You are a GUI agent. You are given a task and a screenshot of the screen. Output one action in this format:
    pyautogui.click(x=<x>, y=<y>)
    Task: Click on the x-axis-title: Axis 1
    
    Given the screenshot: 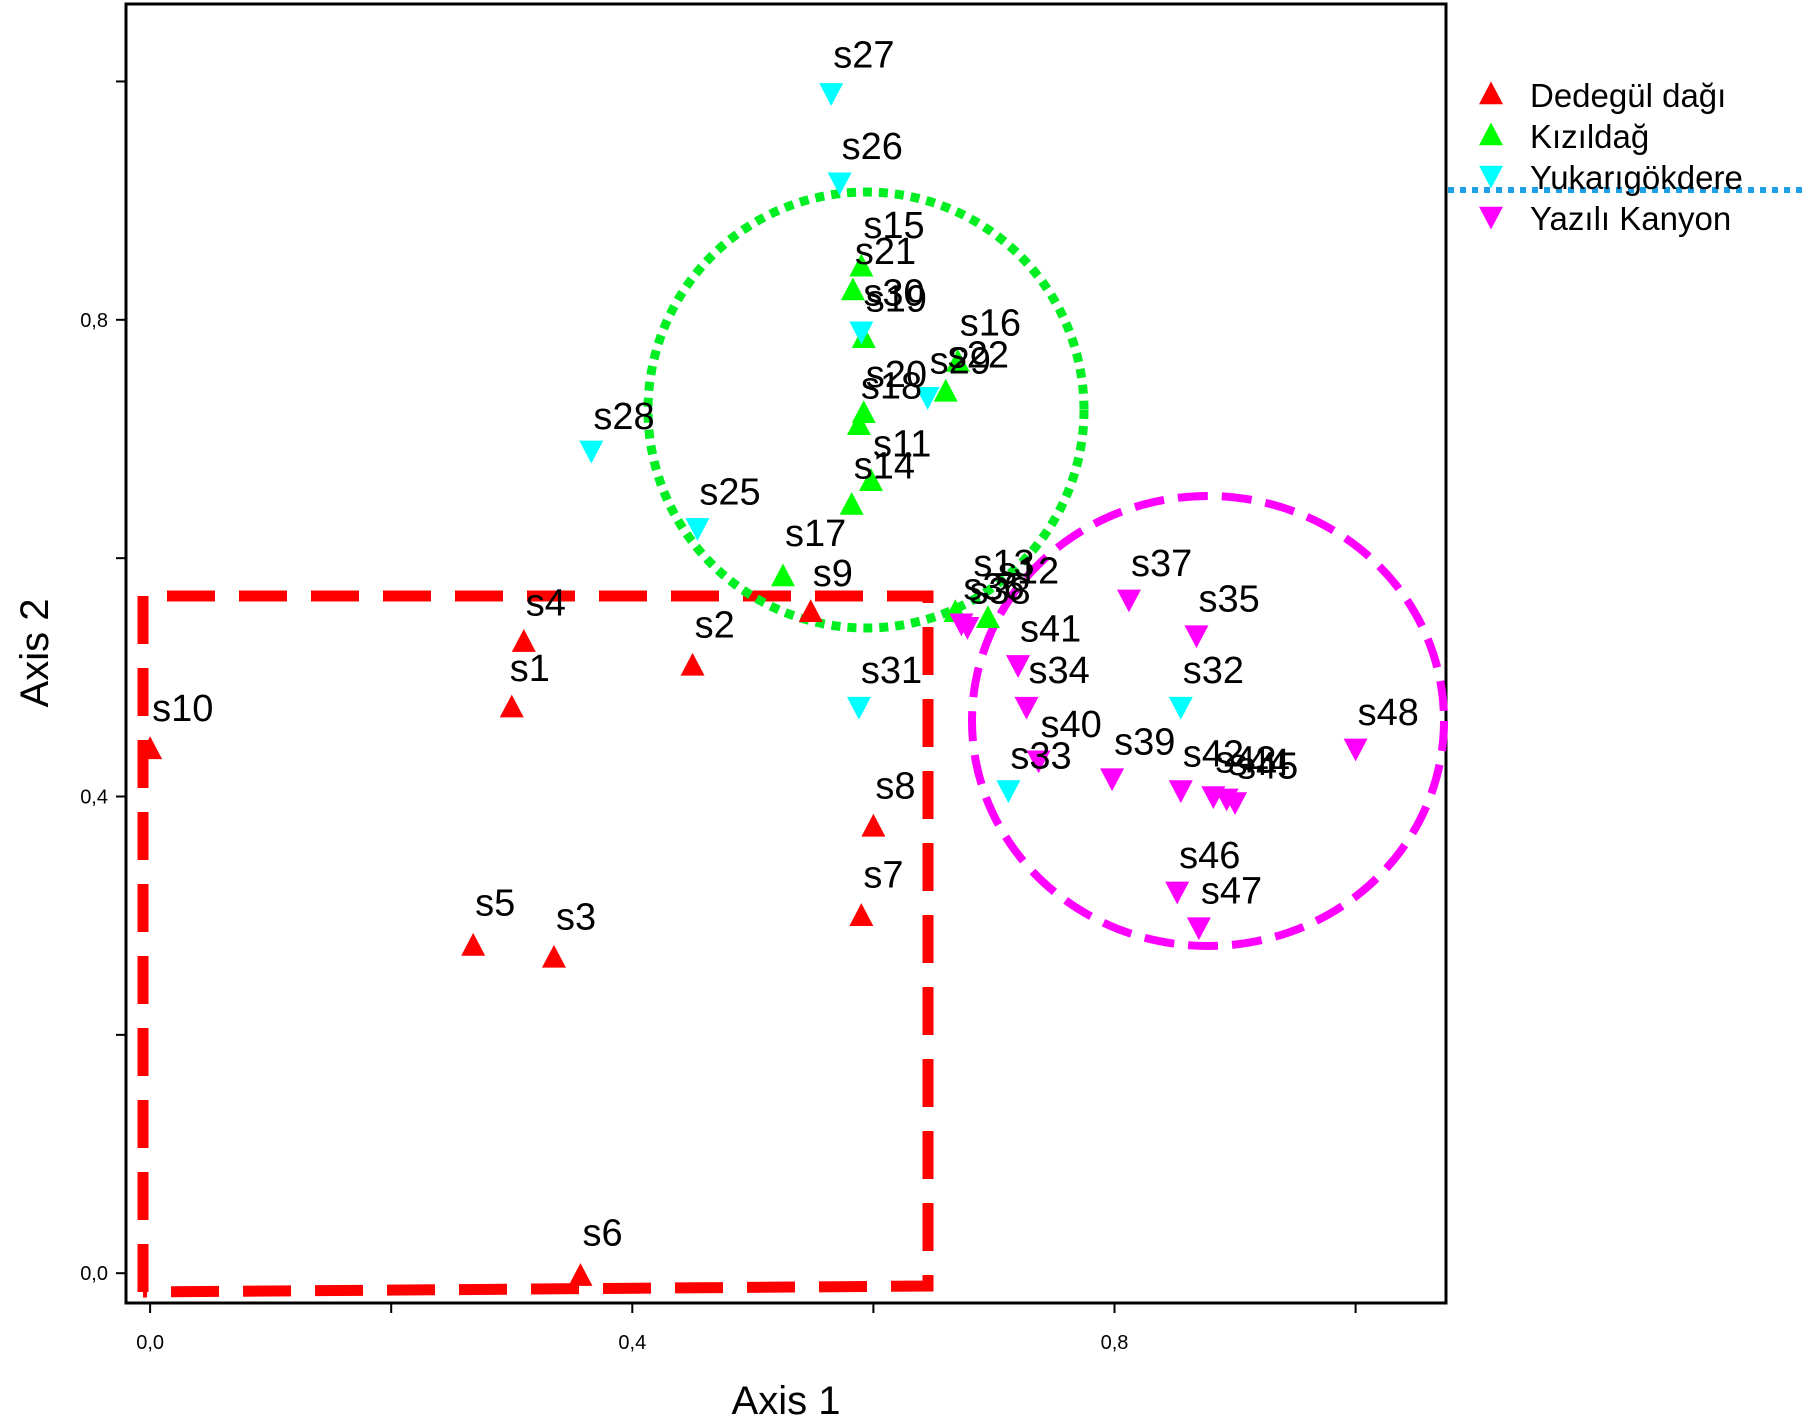 What is the action you would take?
    pyautogui.click(x=786, y=1401)
    